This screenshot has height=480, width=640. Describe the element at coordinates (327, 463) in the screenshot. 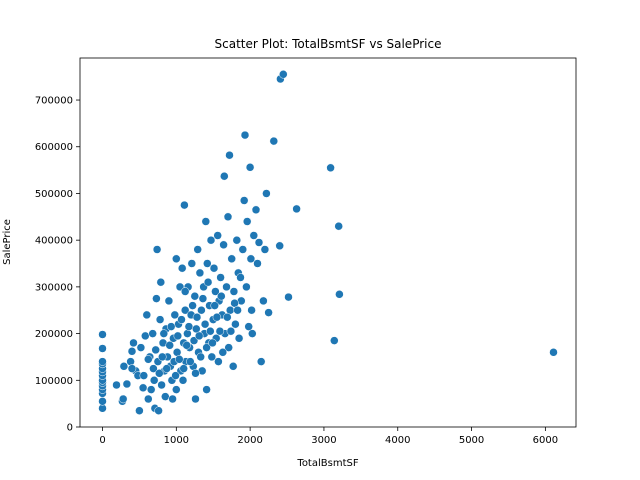

I see `x-axis-label: TotalBsmtSF` at that location.